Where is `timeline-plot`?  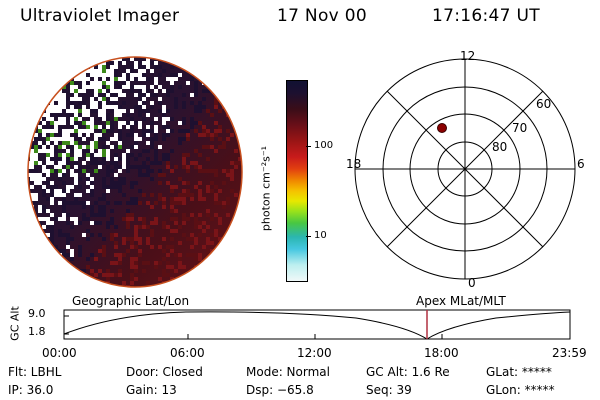
timeline-plot is located at coordinates (315, 326).